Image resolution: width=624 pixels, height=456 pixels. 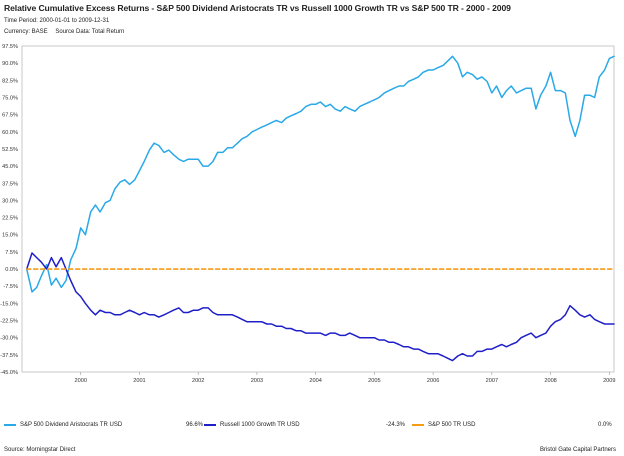 I want to click on legend-swatch-russell, so click(x=210, y=425).